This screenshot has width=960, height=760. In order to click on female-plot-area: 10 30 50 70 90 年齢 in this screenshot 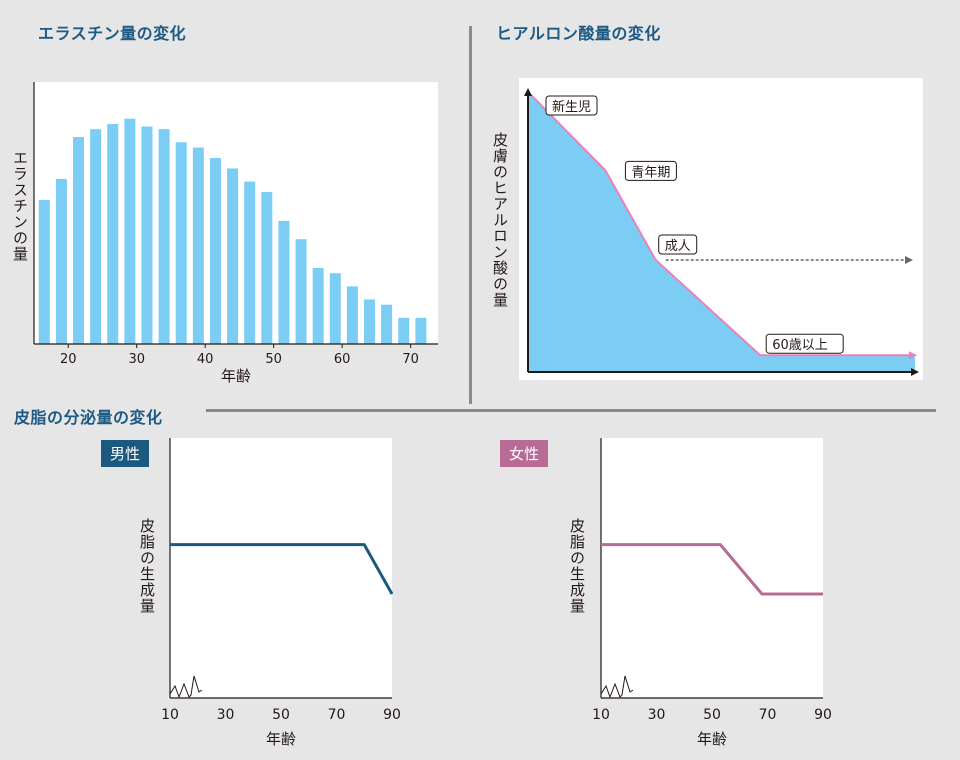, I will do `click(712, 593)`.